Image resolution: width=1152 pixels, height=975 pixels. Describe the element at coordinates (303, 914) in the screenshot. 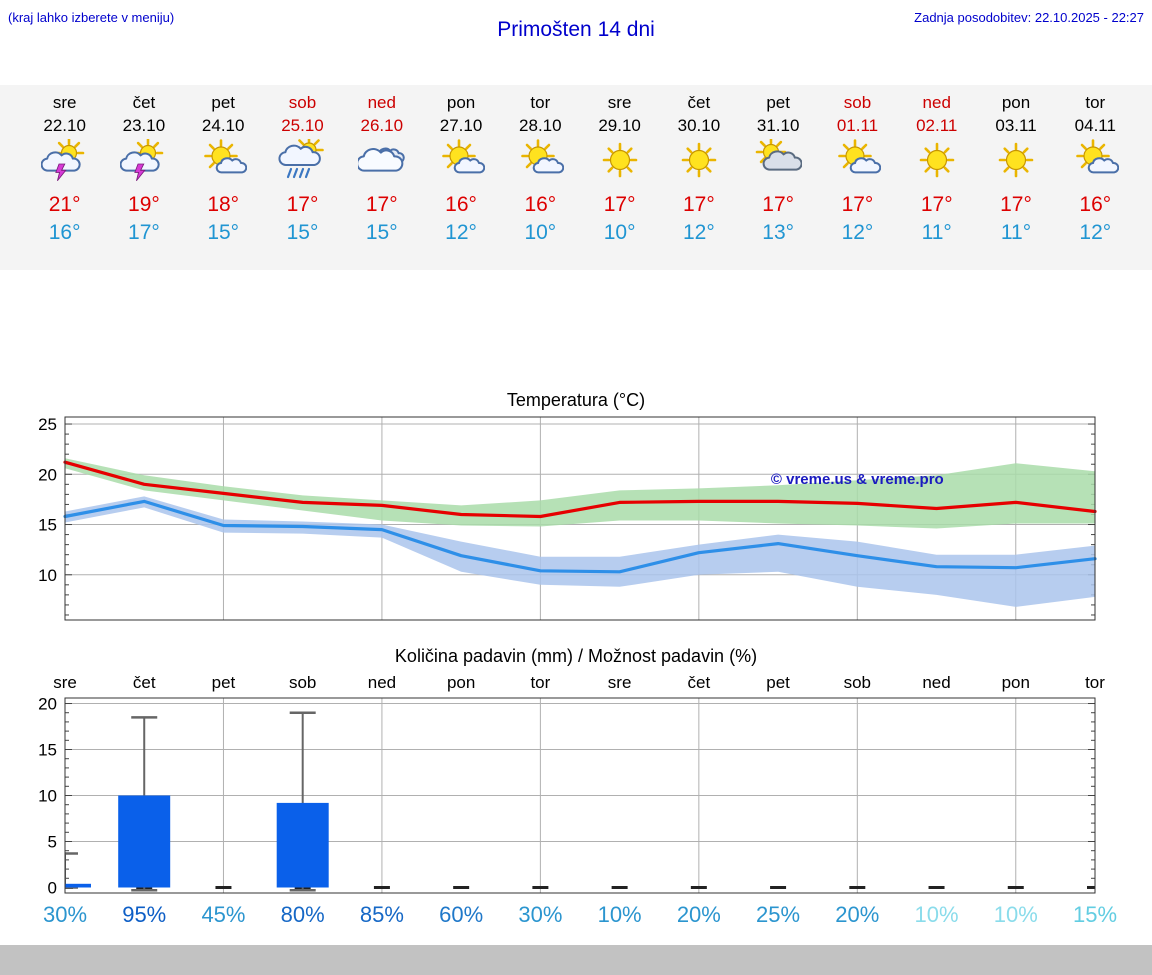

I see `svg-text: 80%` at that location.